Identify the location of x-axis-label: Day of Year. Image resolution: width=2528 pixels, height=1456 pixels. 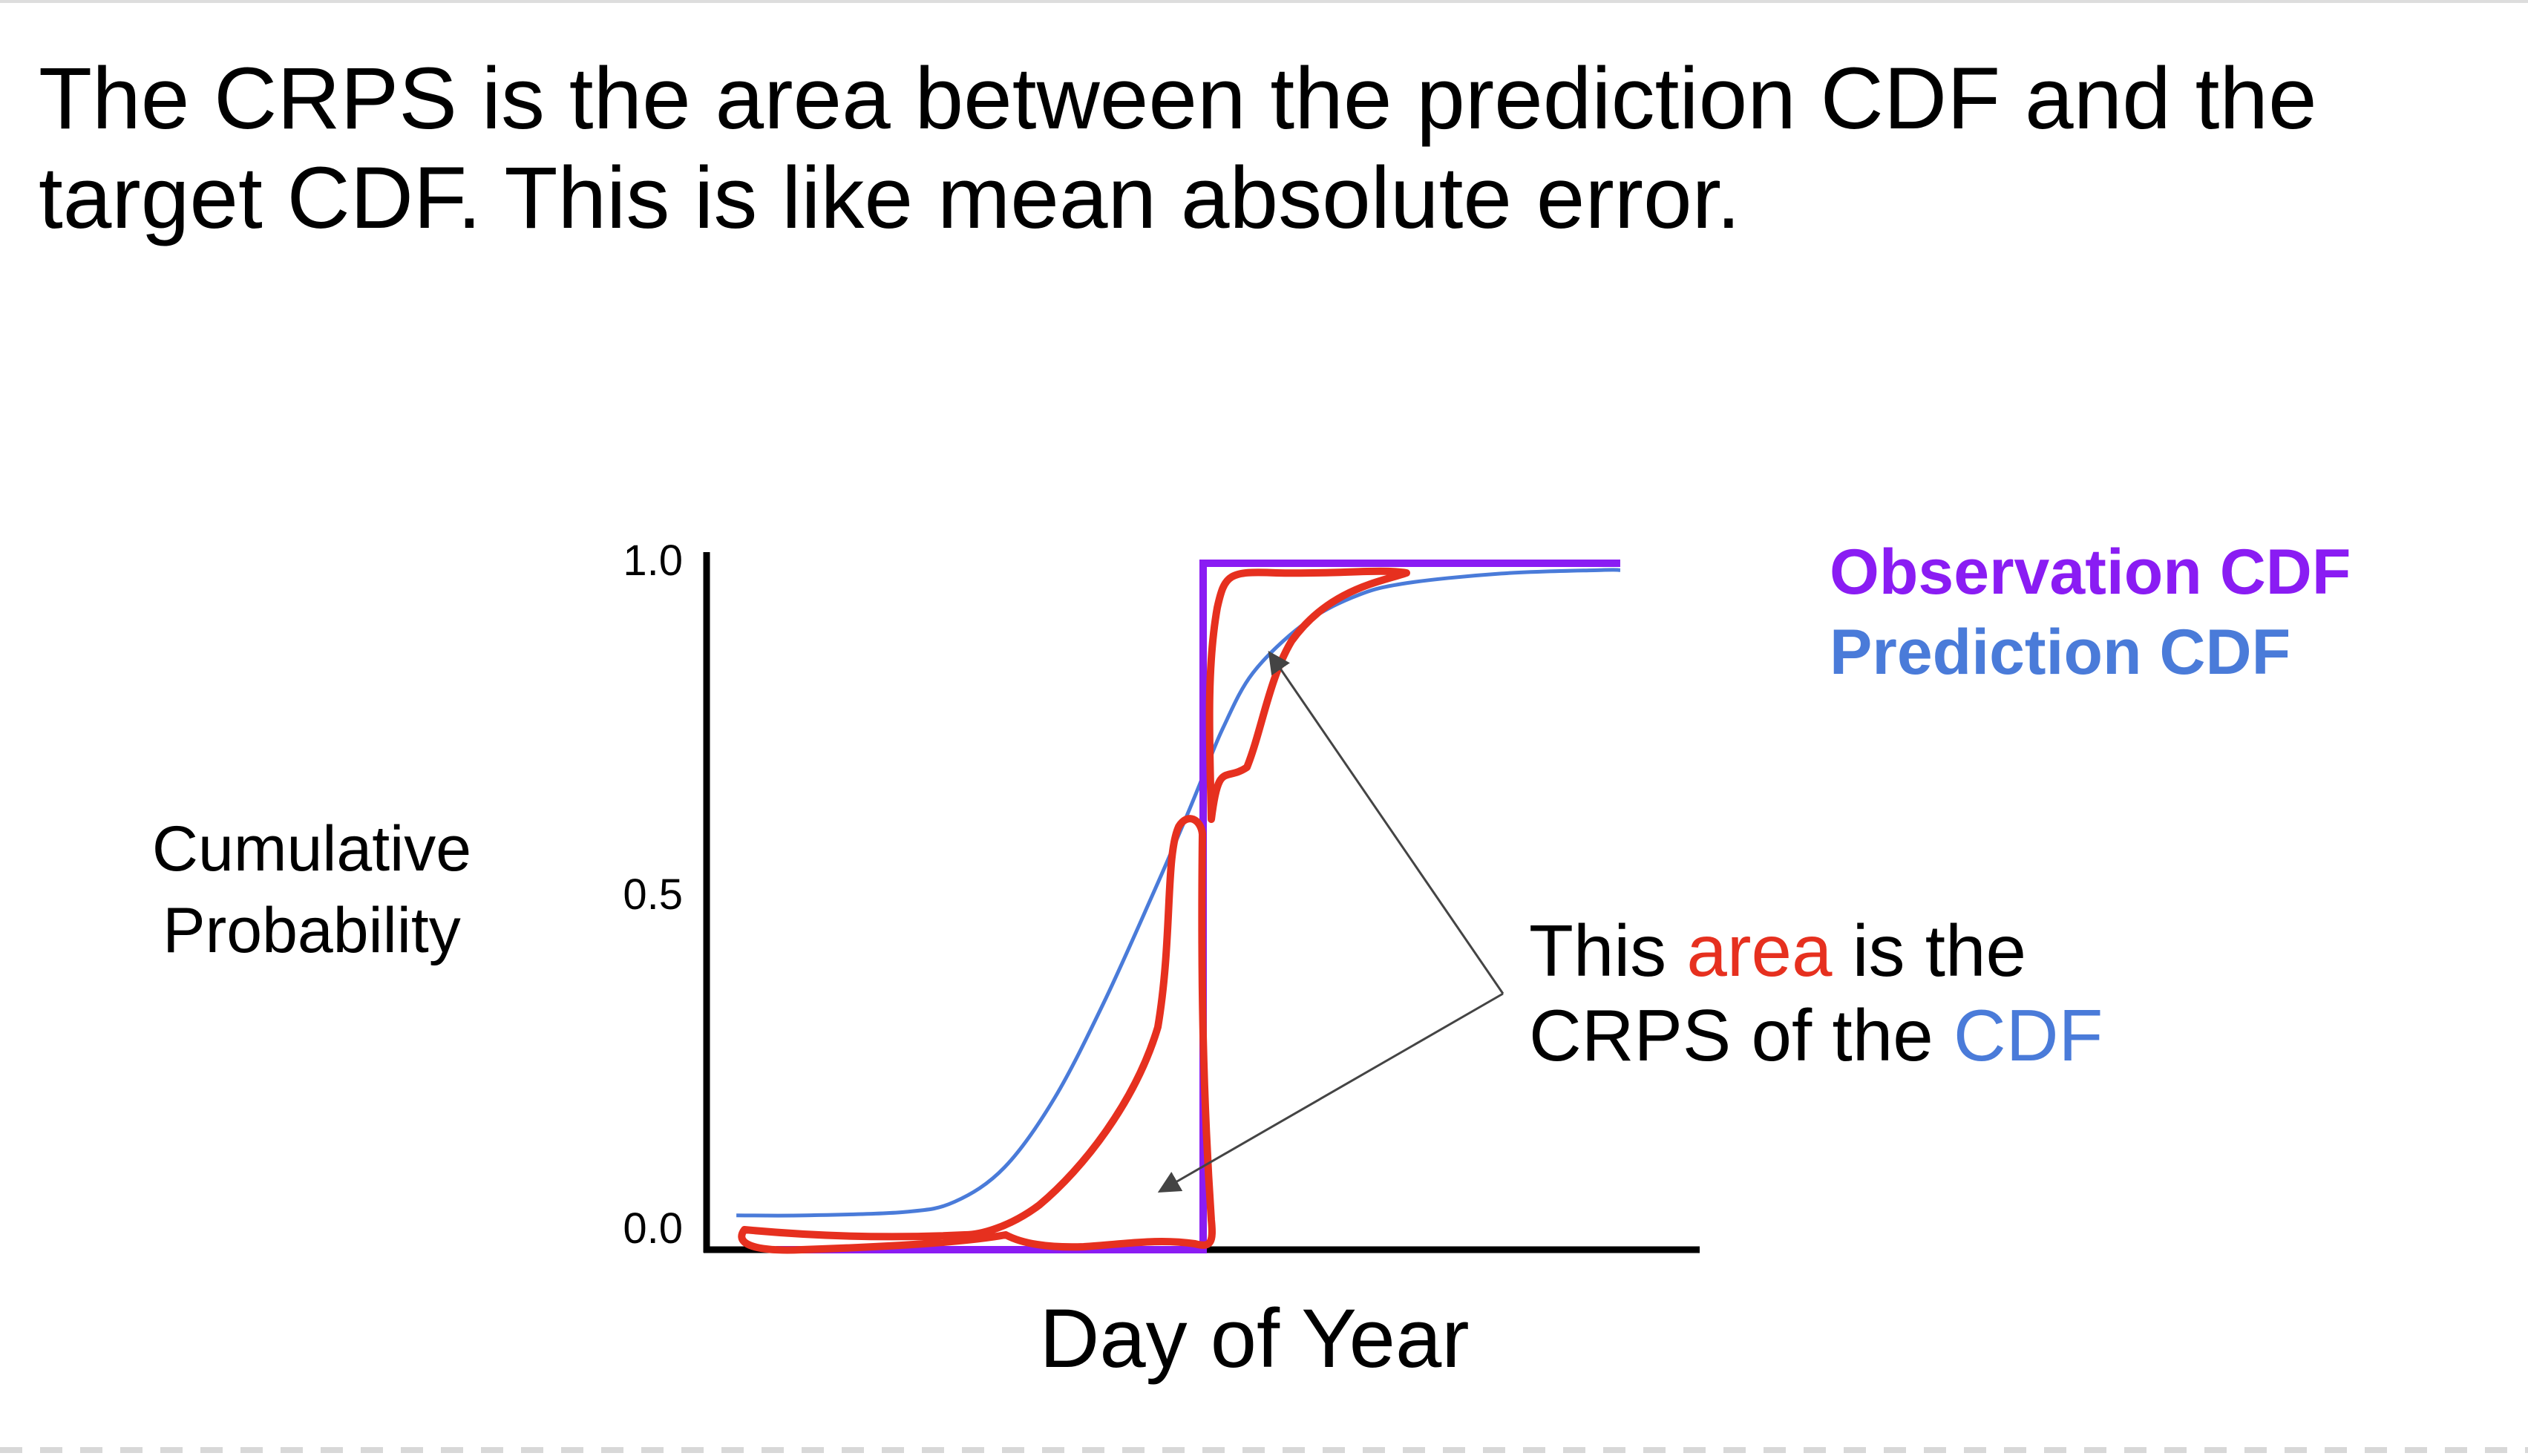
(1254, 1339).